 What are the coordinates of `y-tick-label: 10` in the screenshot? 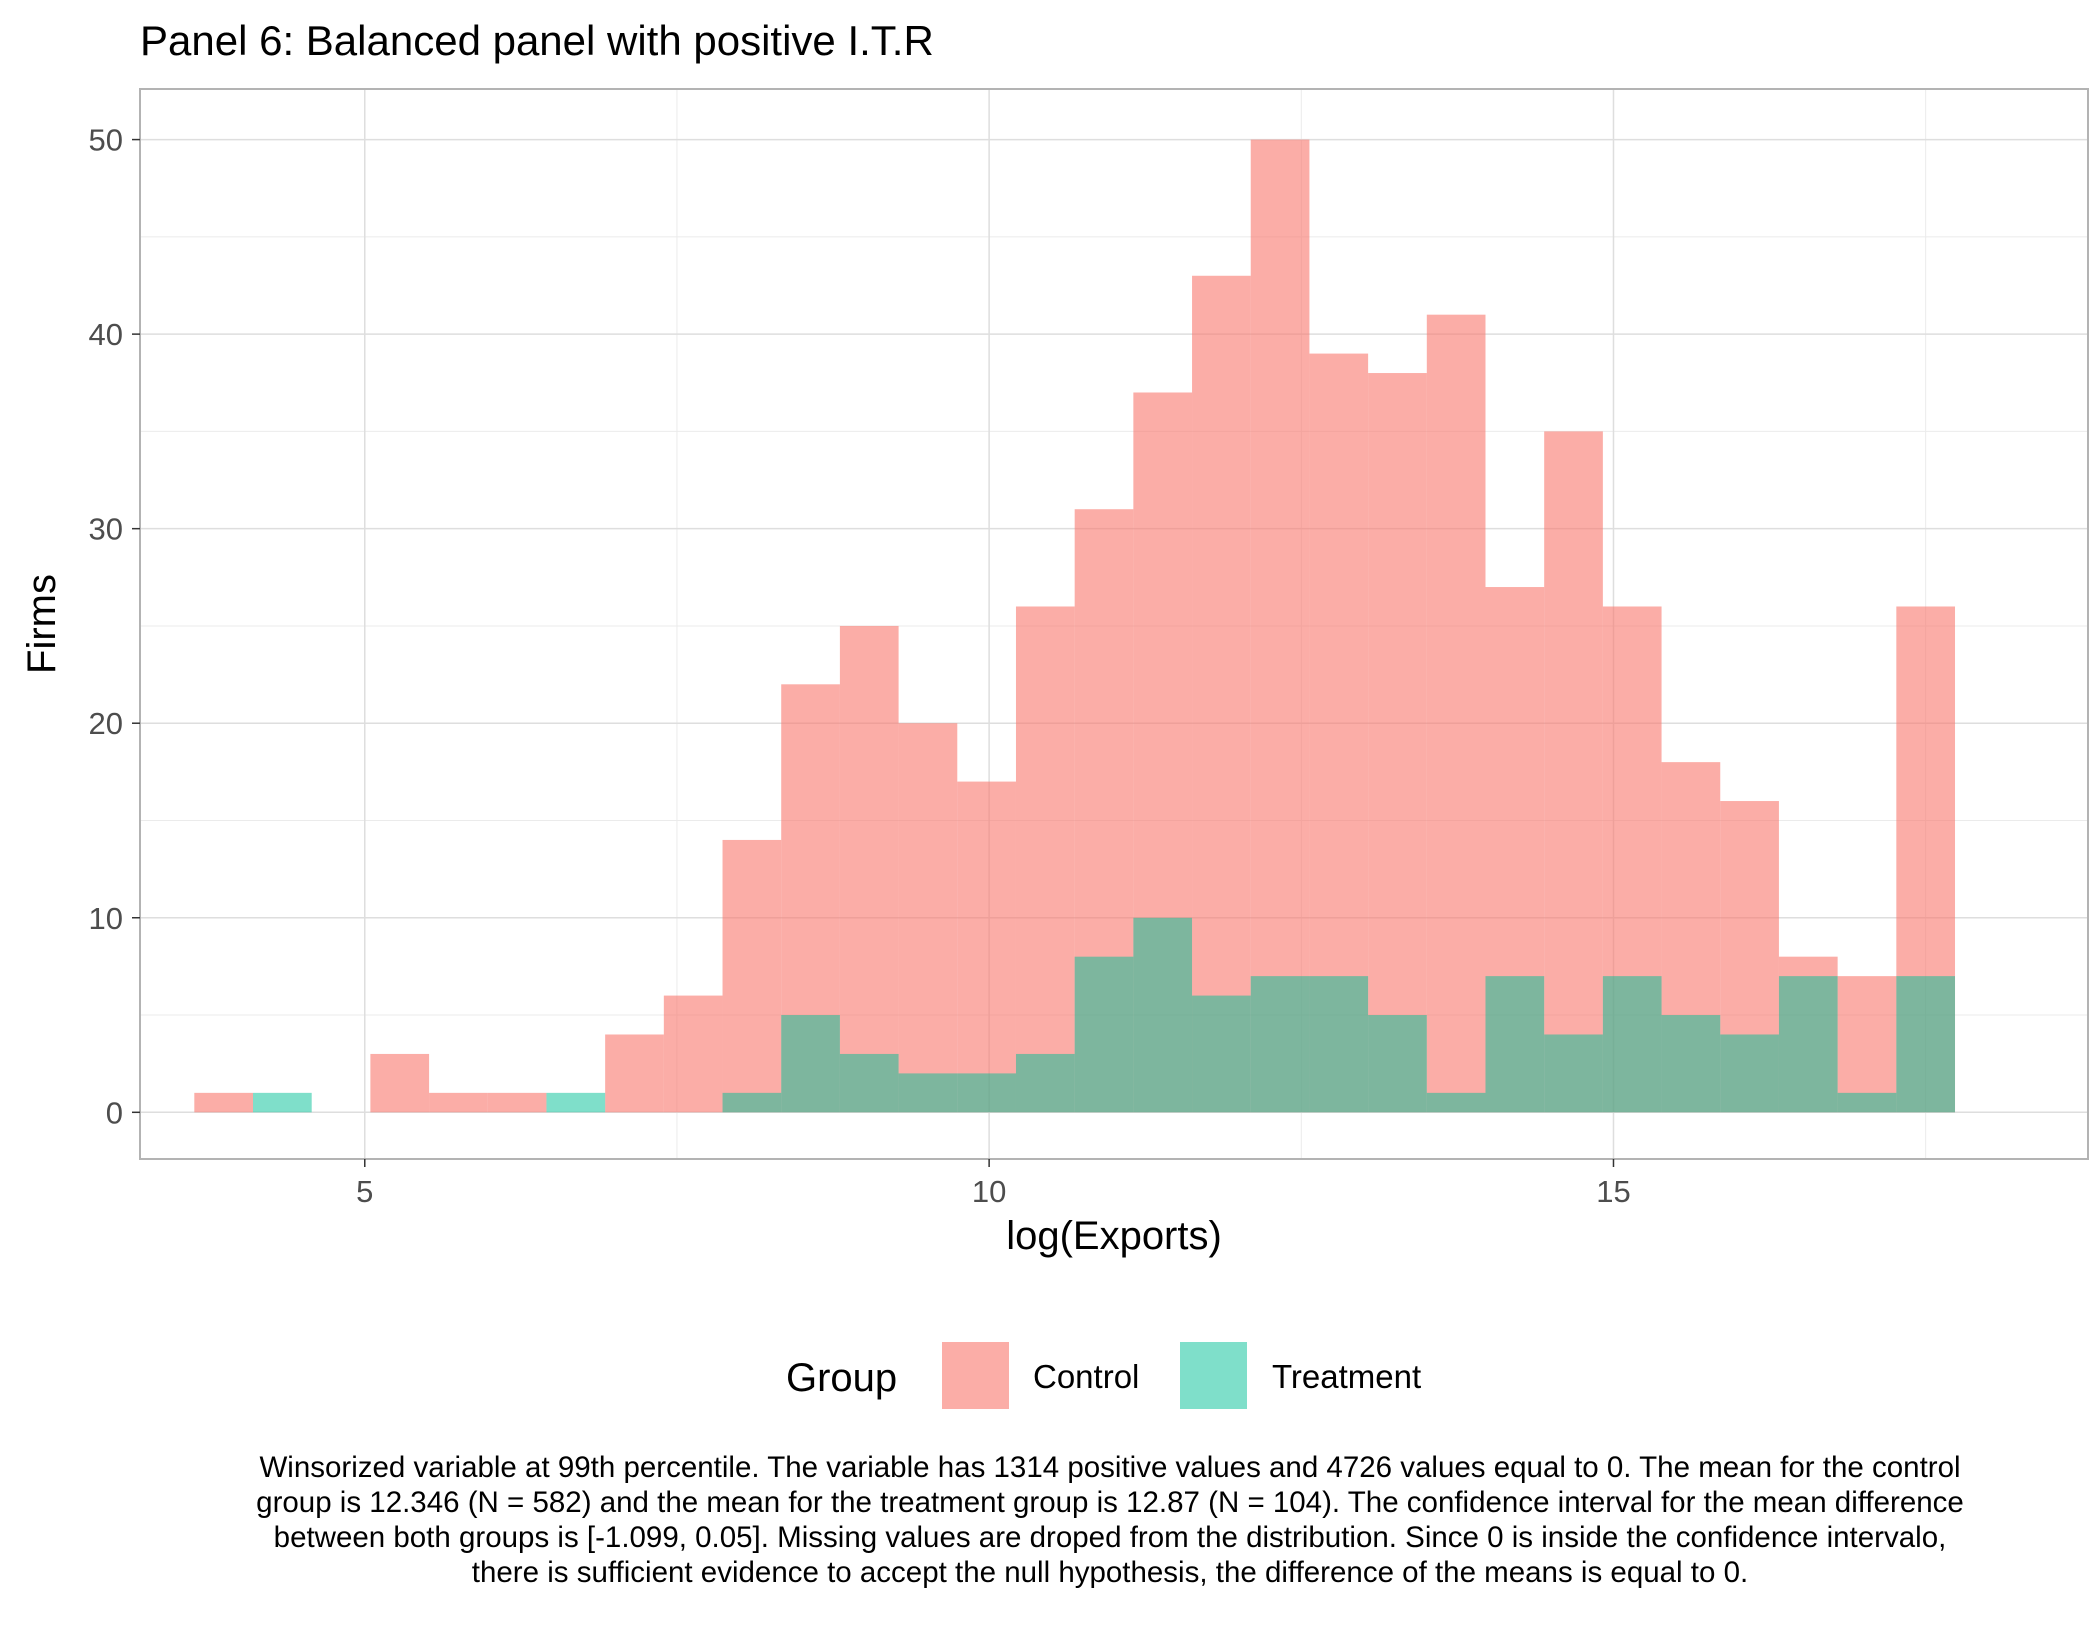 It's located at (106, 918).